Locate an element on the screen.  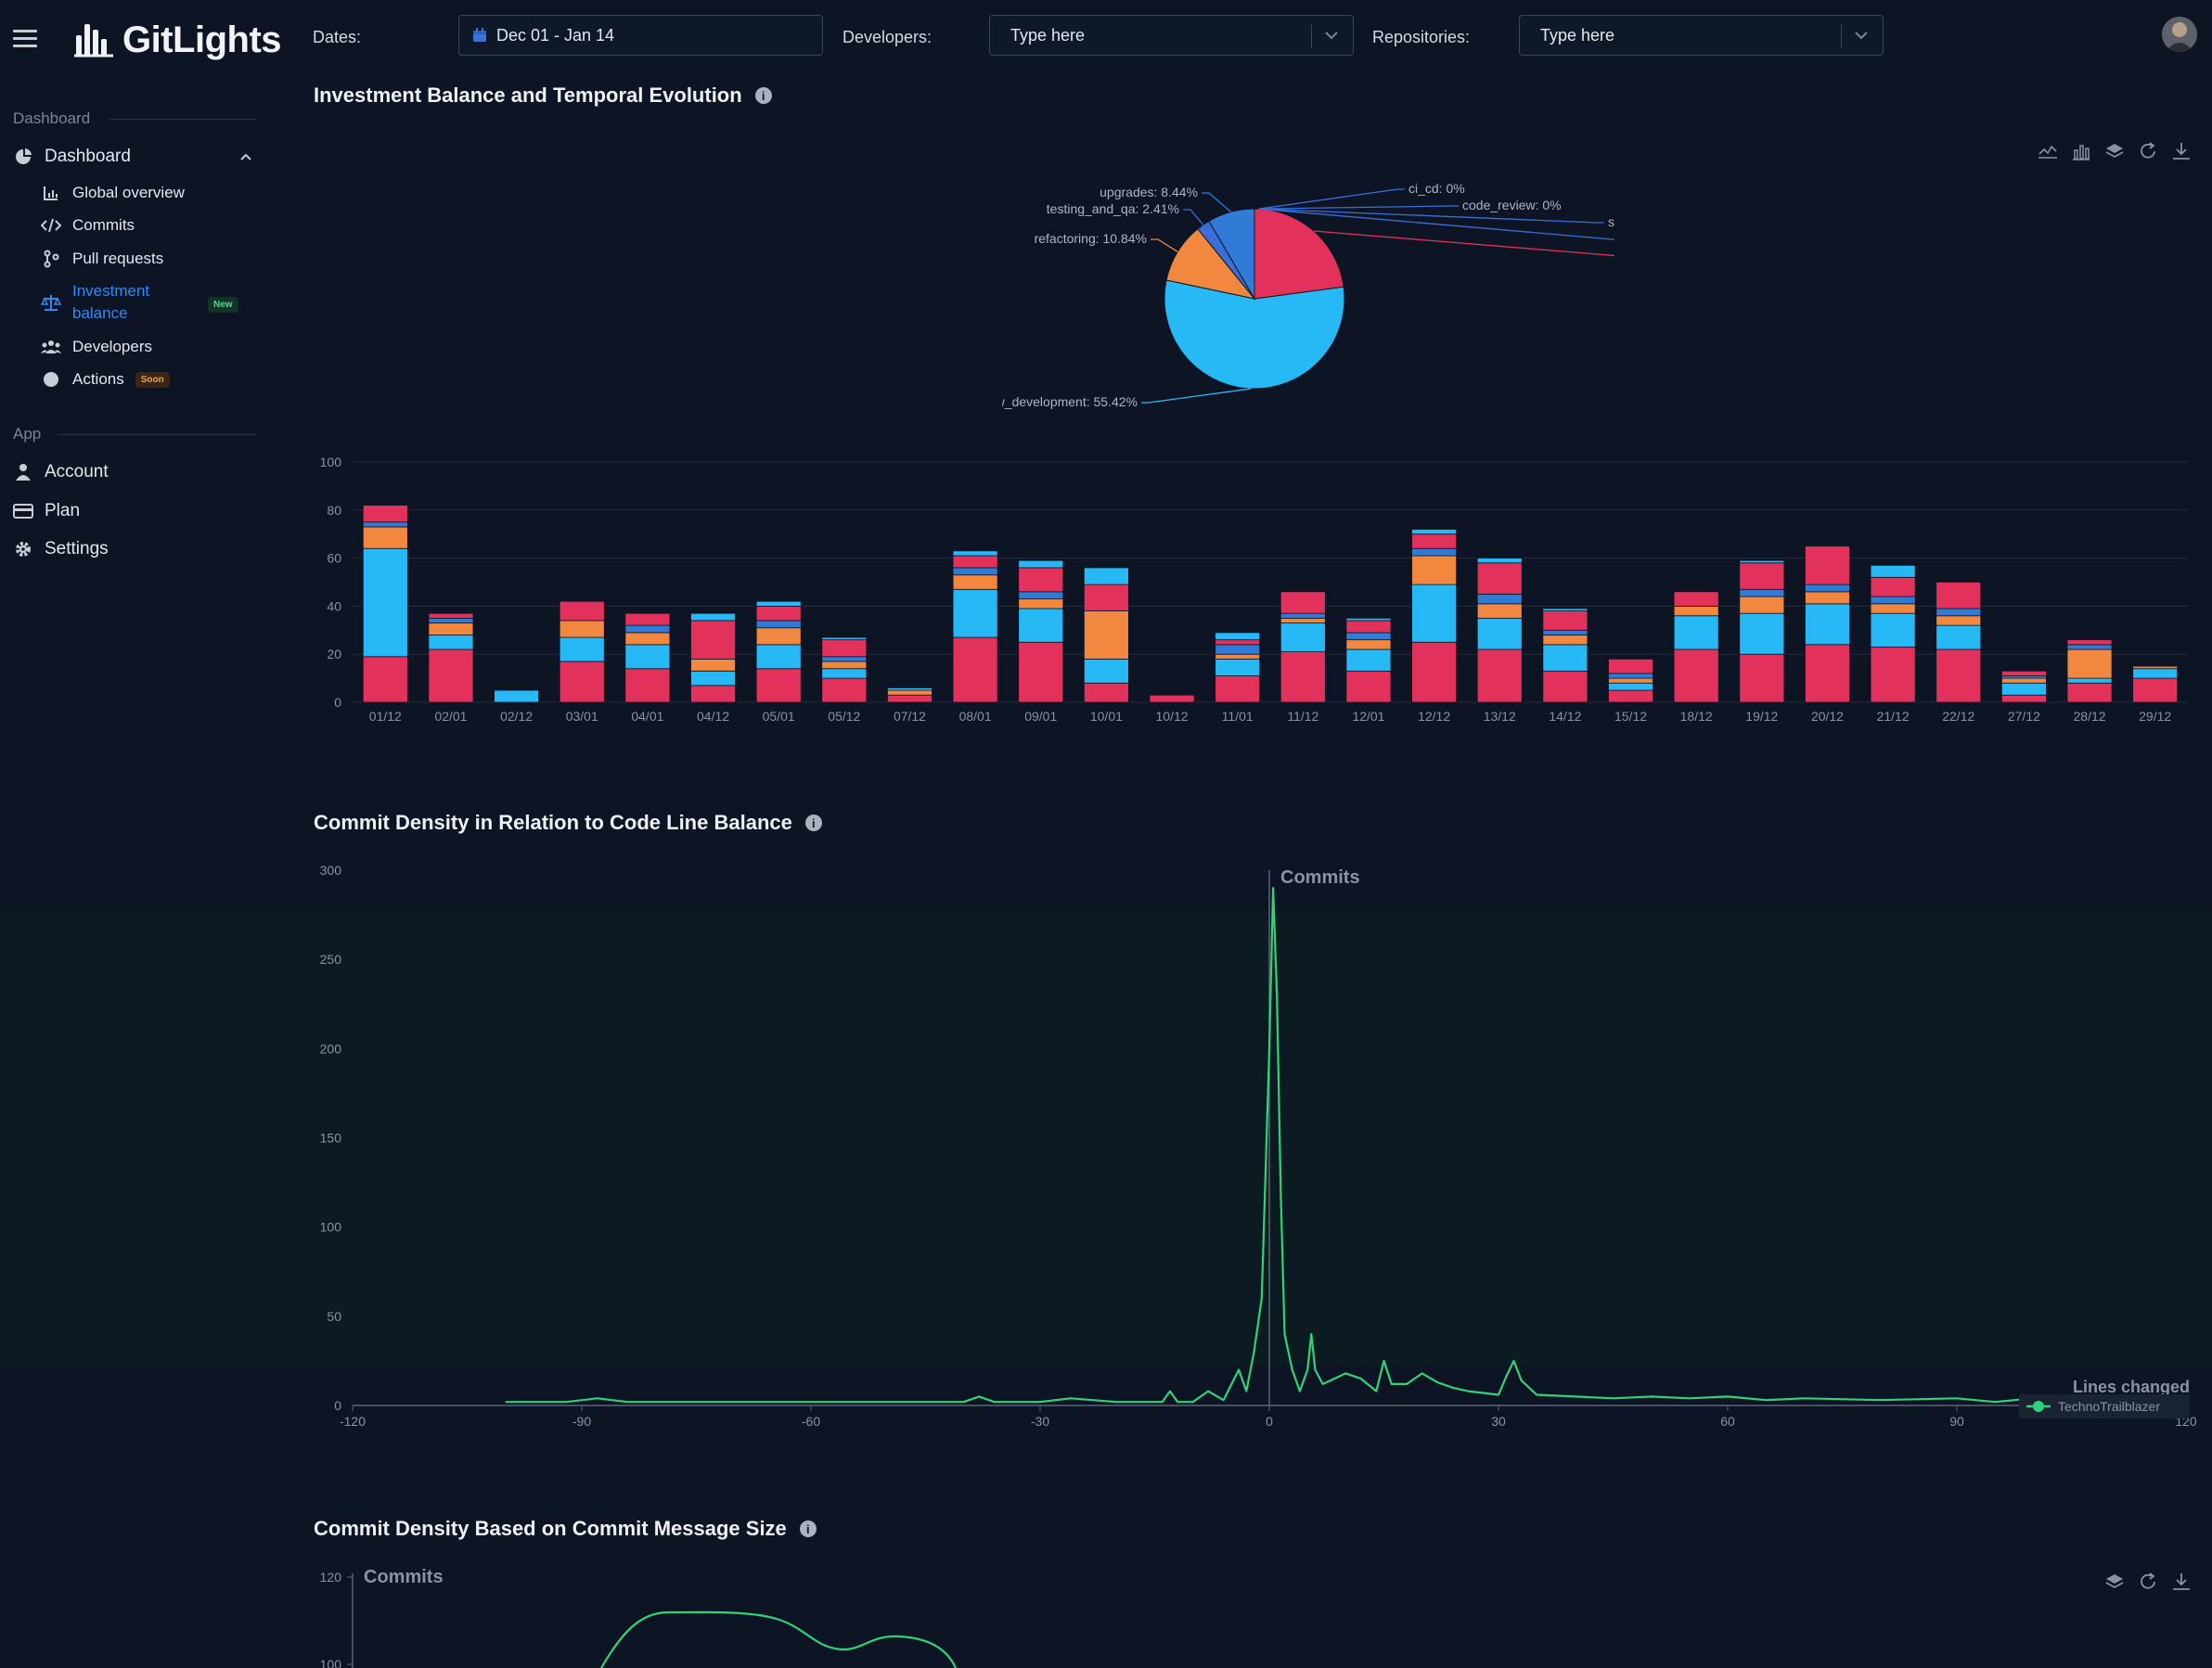
repositories-input: Type here is located at coordinates (1577, 35).